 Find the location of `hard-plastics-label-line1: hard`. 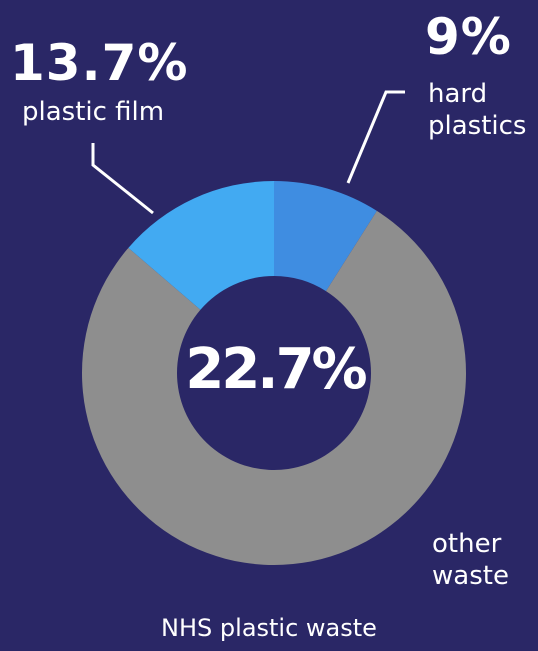

hard-plastics-label-line1: hard is located at coordinates (458, 94).